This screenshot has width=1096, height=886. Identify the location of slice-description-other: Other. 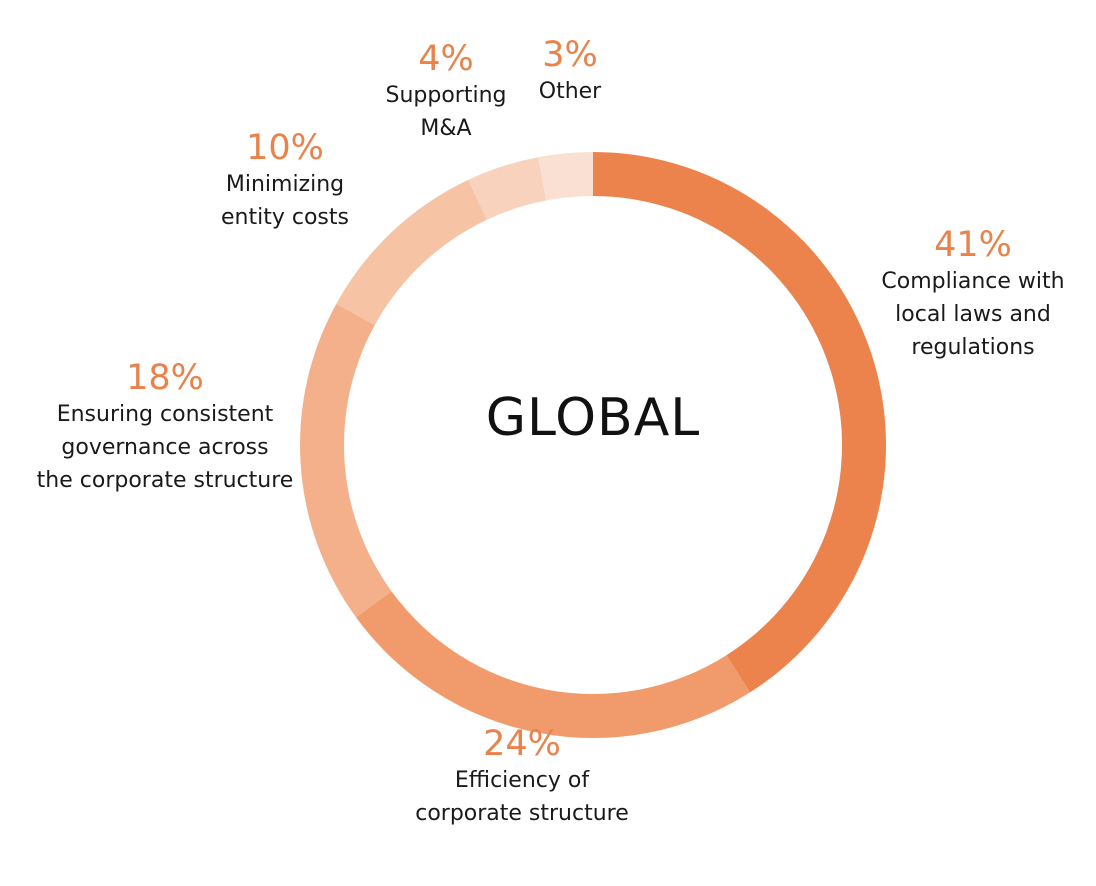
(570, 91).